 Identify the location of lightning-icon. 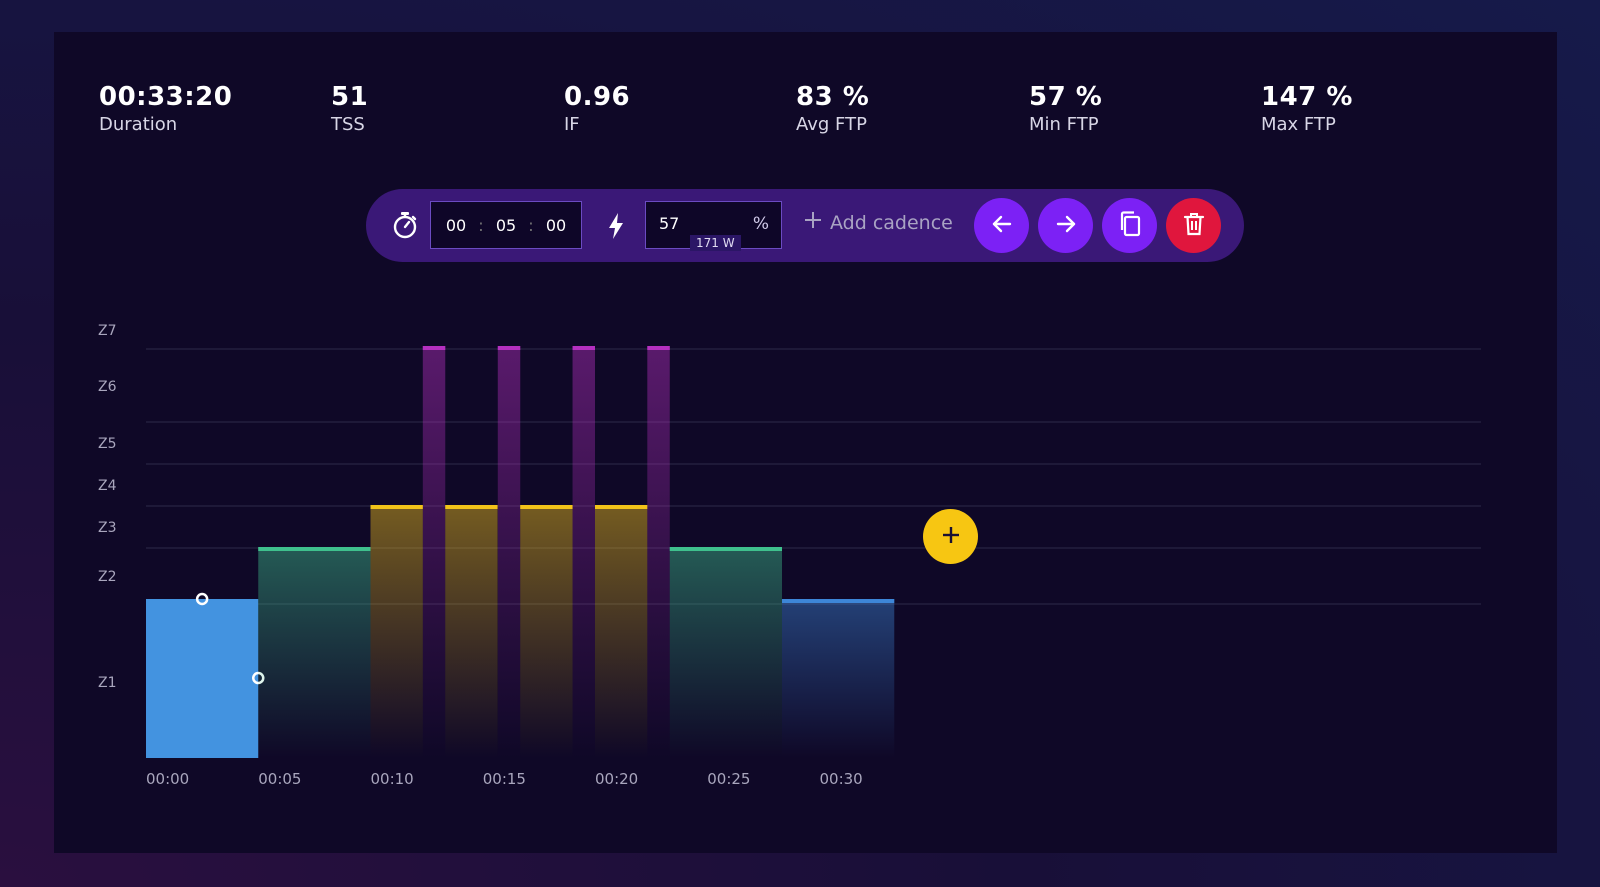
(616, 228).